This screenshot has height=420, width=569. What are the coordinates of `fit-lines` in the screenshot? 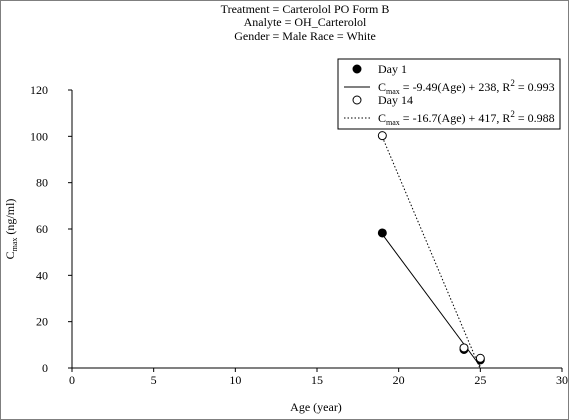 It's located at (431, 253).